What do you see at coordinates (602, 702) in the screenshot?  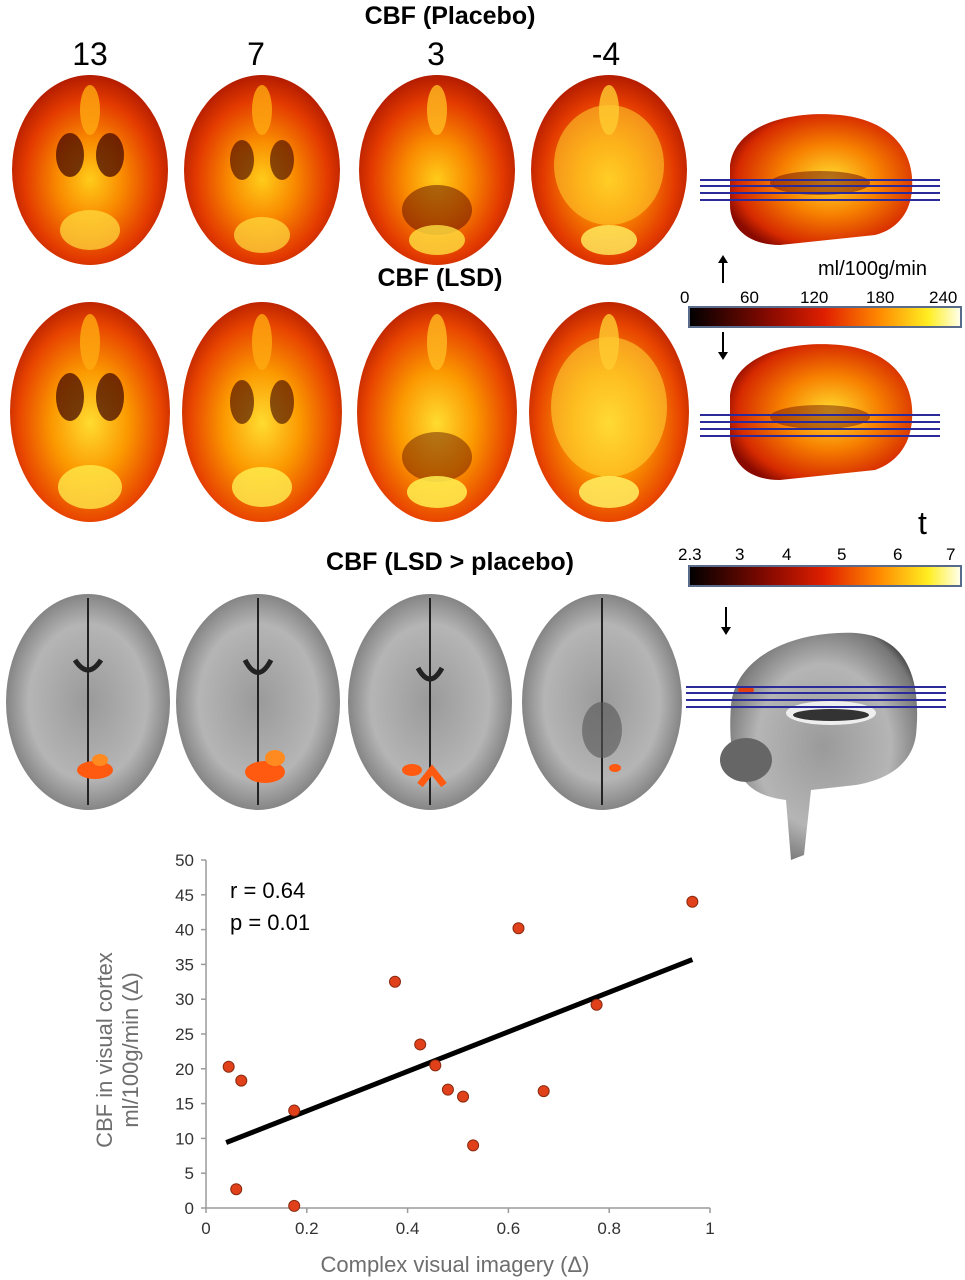 I see `contrast-axial-neg4` at bounding box center [602, 702].